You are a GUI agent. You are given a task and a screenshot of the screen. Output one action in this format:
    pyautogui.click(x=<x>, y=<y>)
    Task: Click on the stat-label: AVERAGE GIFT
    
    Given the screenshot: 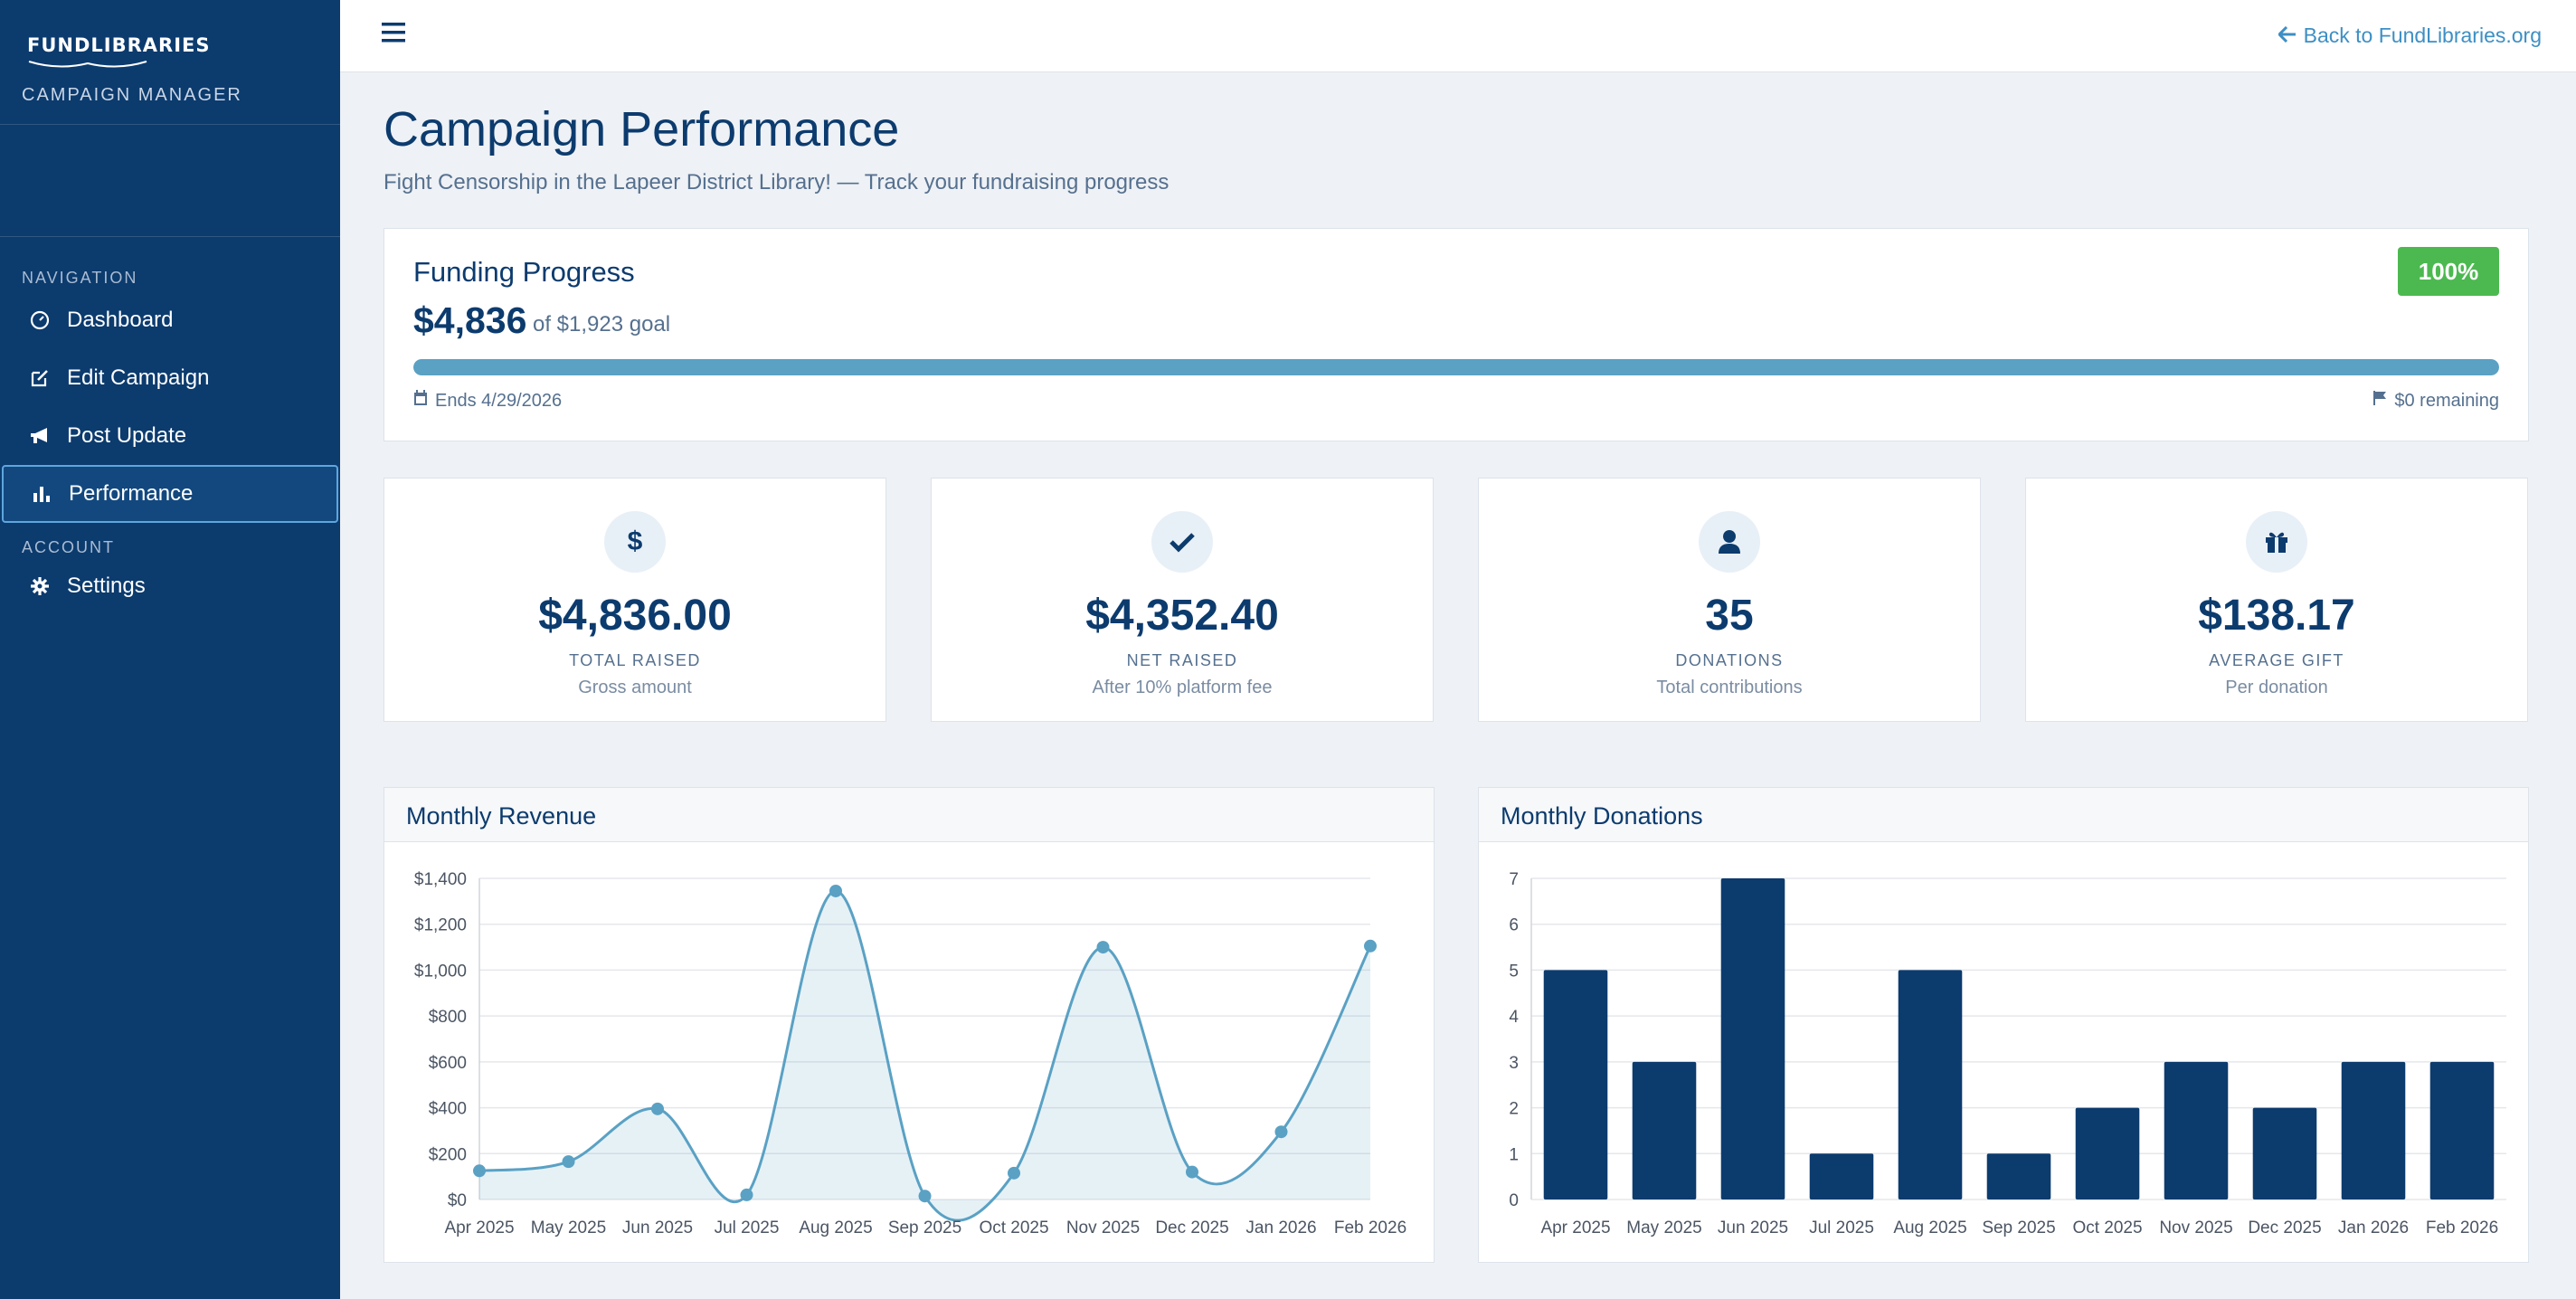 What is the action you would take?
    pyautogui.click(x=2277, y=660)
    